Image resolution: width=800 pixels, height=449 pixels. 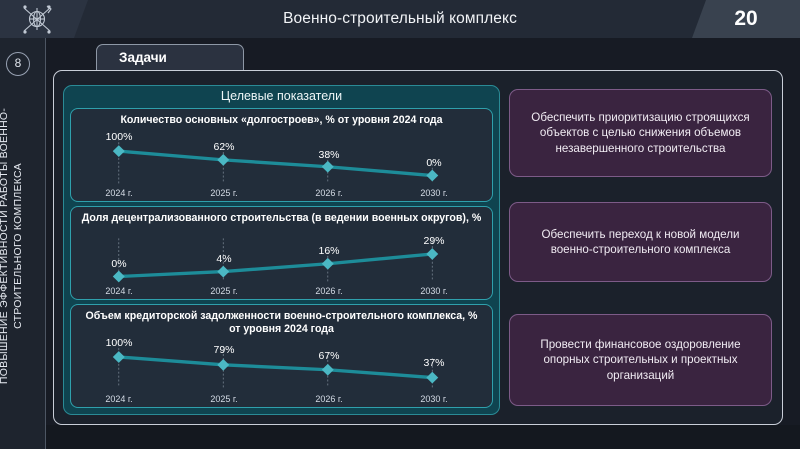 What do you see at coordinates (329, 356) in the screenshot?
I see `data-label: 67%` at bounding box center [329, 356].